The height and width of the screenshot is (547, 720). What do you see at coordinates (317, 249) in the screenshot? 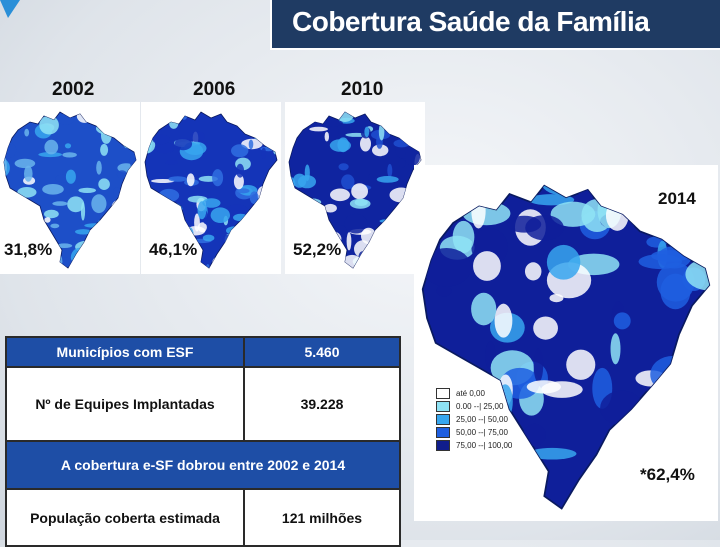
I see `coverage-2010: 52,2%` at bounding box center [317, 249].